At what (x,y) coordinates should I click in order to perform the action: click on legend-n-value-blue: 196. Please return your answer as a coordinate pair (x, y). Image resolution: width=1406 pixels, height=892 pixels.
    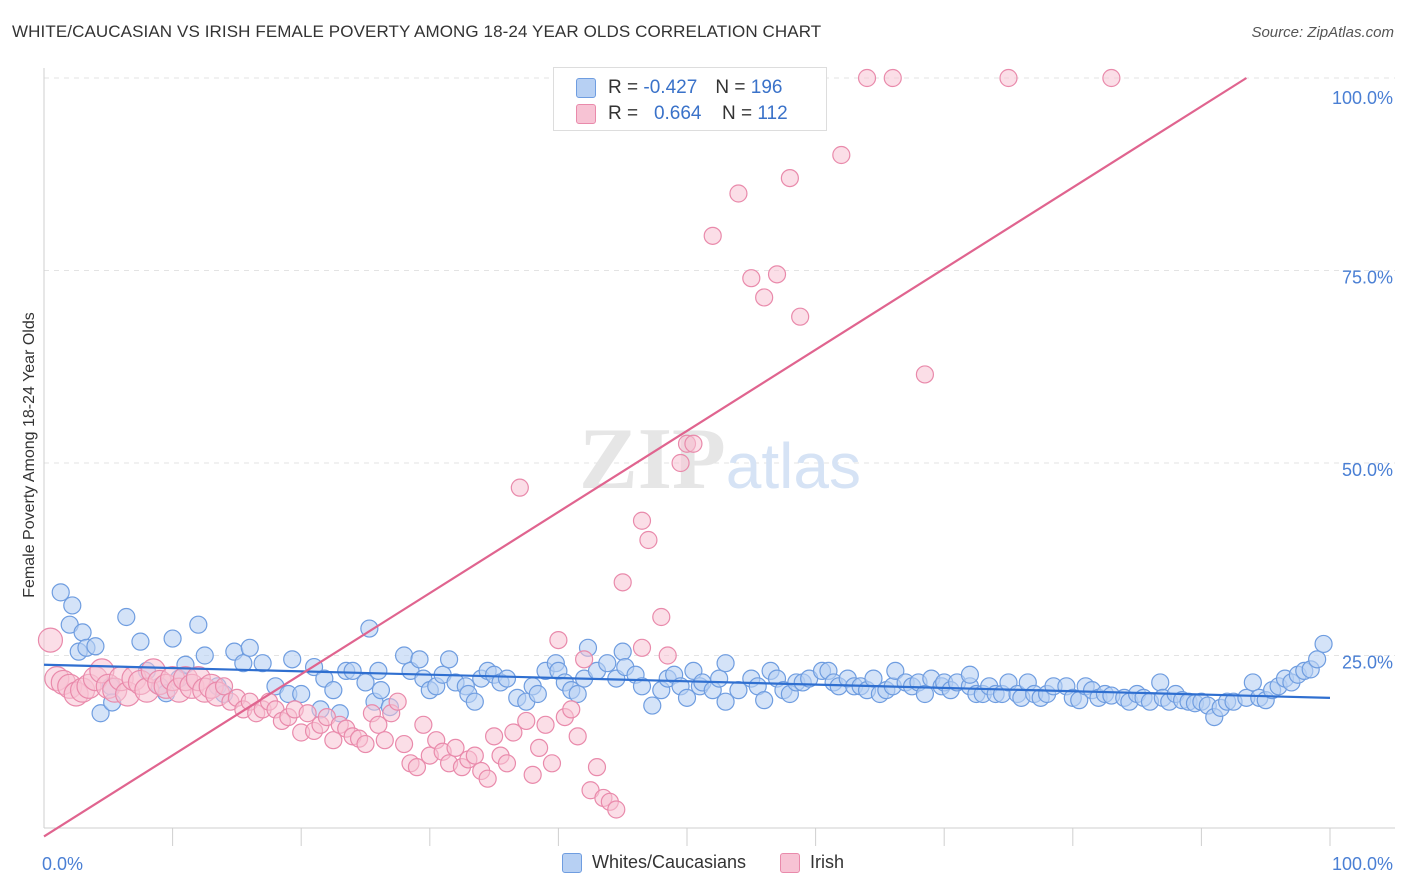
    Looking at the image, I should click on (766, 87).